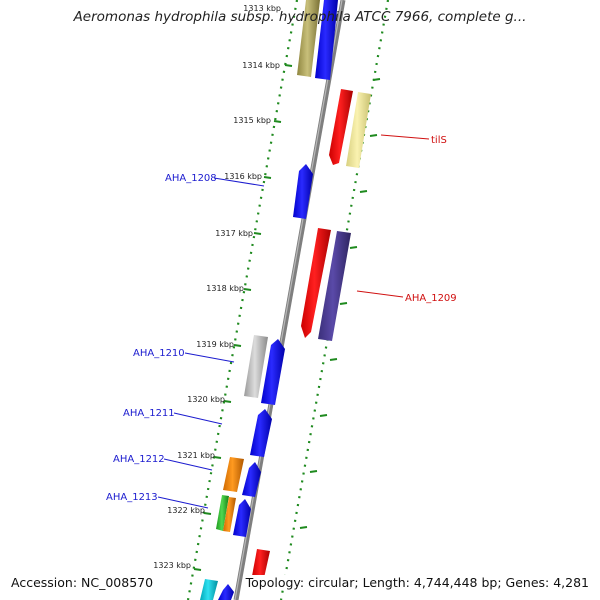  What do you see at coordinates (209, 589) in the screenshot?
I see `gene-reverse-cyan` at bounding box center [209, 589].